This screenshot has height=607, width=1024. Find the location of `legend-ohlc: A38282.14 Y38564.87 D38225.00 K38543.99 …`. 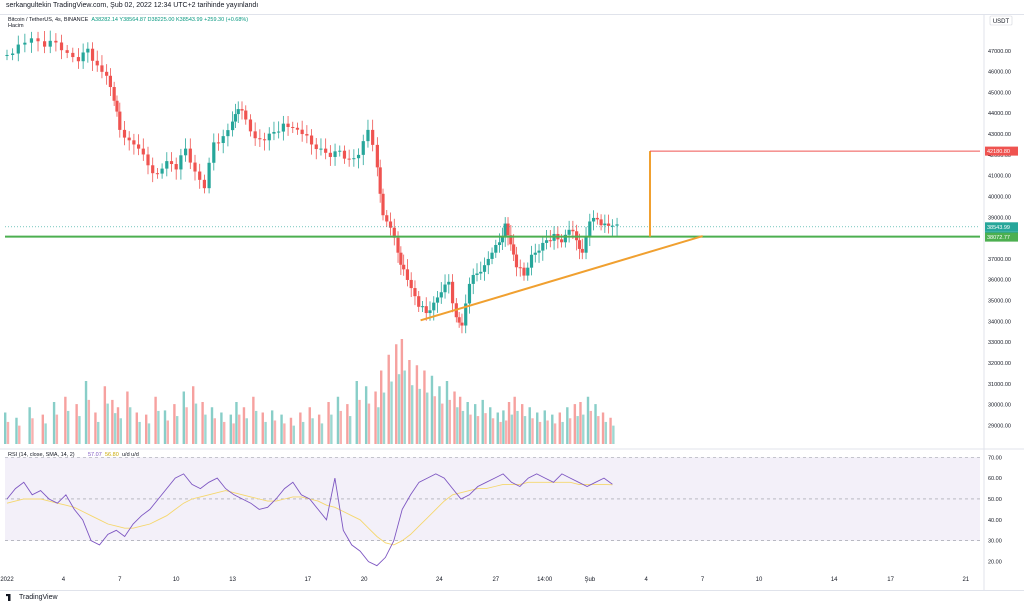

legend-ohlc: A38282.14 Y38564.87 D38225.00 K38543.99 … is located at coordinates (170, 20).